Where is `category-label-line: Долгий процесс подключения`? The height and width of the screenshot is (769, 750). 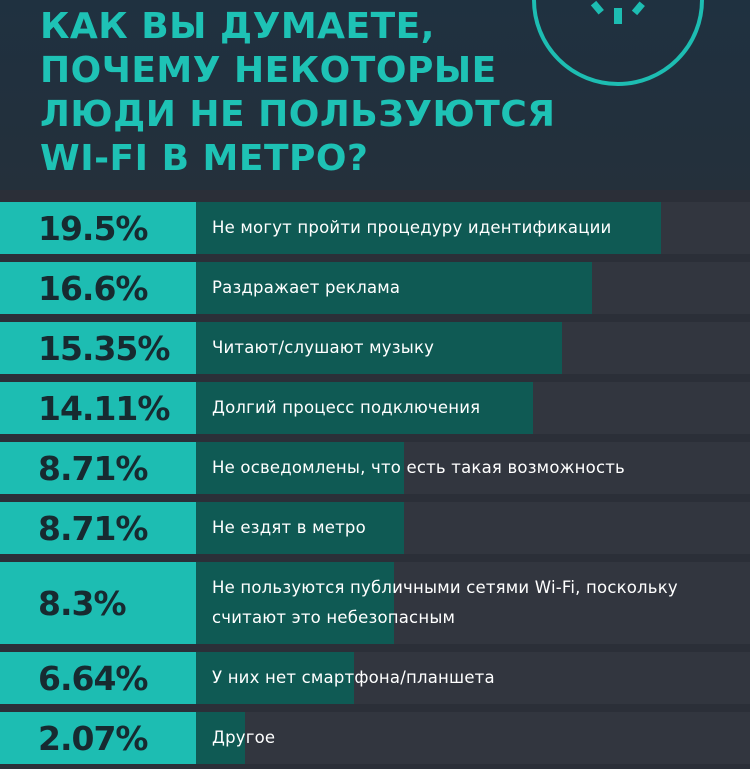 category-label-line: Долгий процесс подключения is located at coordinates (346, 407).